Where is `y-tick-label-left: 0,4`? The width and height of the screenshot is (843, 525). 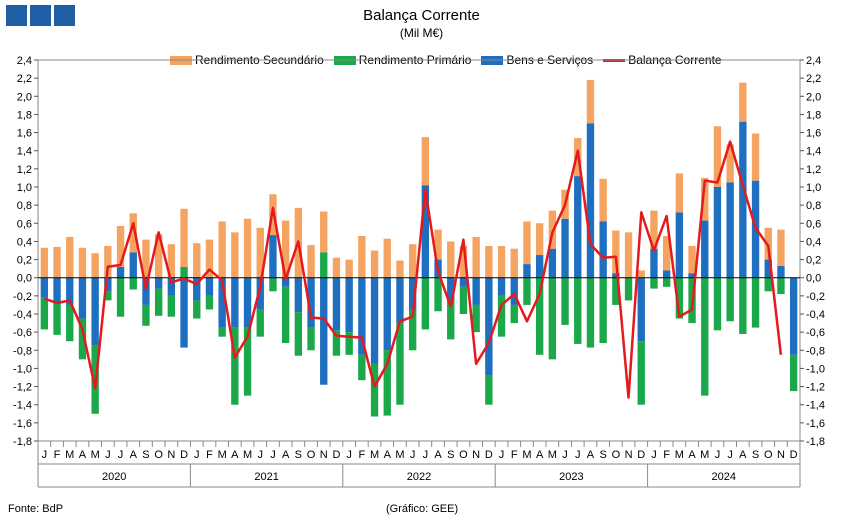
y-tick-label-left: 0,4 is located at coordinates (24, 242).